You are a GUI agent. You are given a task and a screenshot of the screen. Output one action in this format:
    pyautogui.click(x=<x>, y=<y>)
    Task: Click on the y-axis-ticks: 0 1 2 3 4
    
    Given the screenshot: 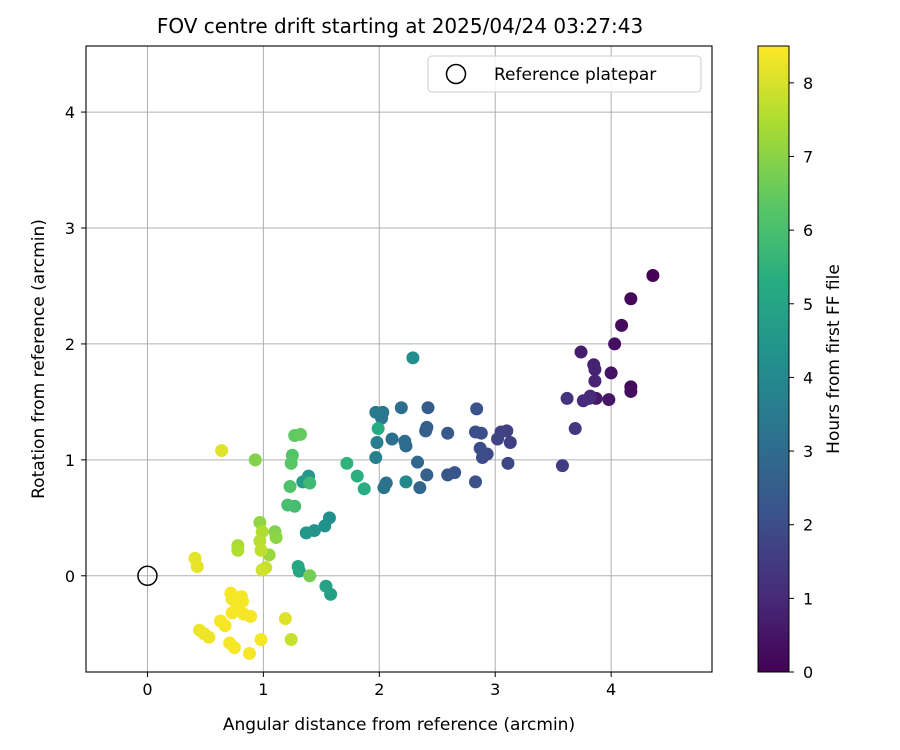 What is the action you would take?
    pyautogui.click(x=75, y=344)
    